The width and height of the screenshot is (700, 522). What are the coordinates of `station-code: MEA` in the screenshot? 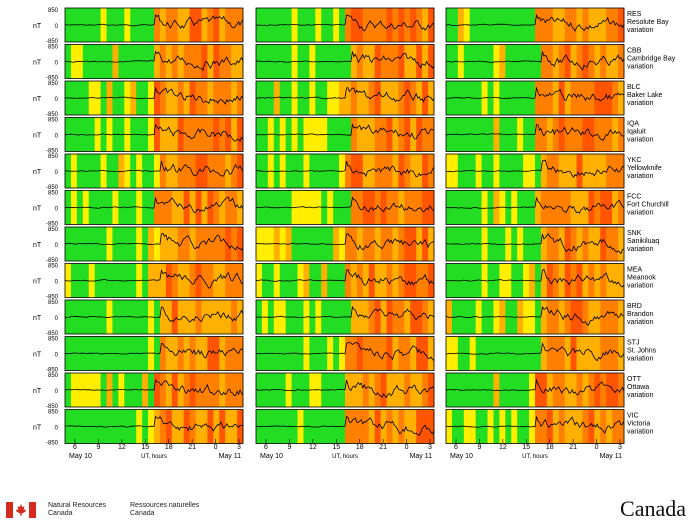 It's located at (635, 270).